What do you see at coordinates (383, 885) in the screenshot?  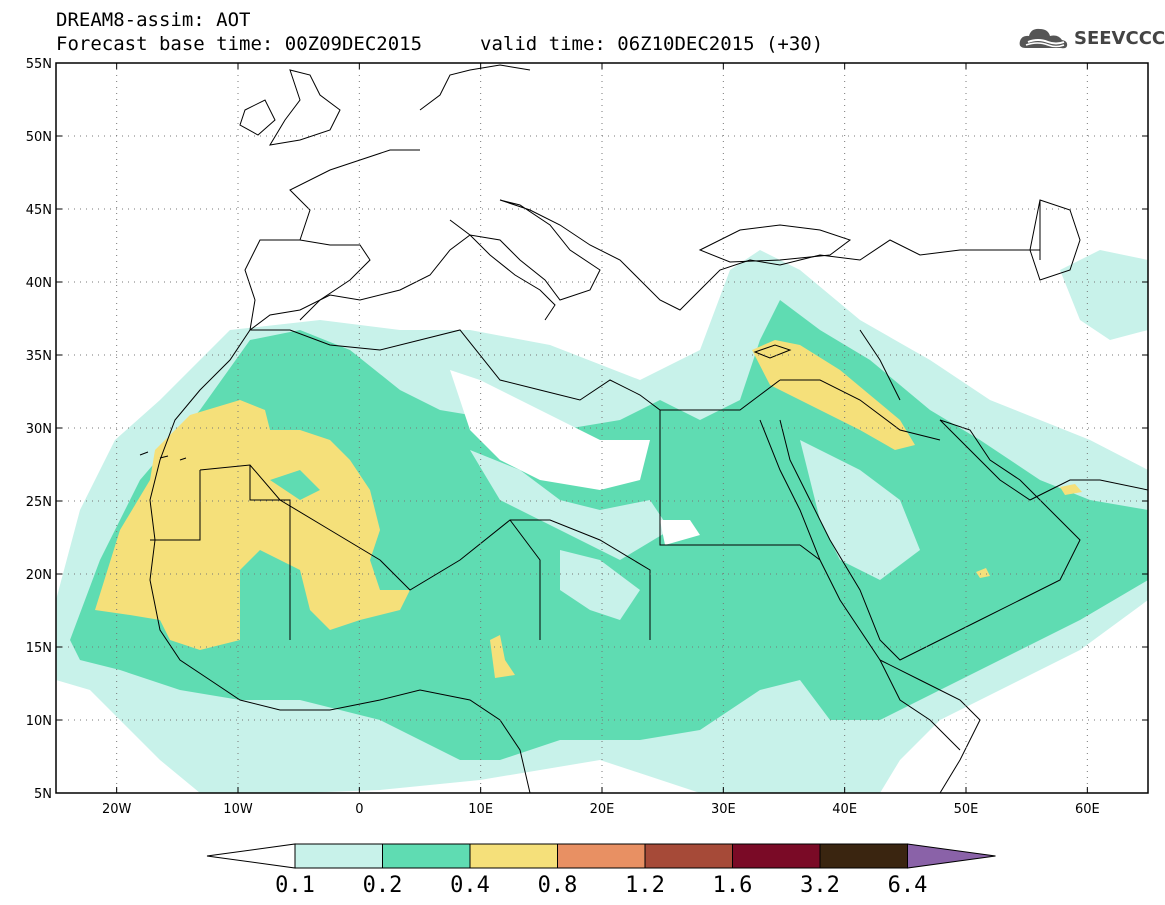 I see `colorbar-level-label: 0.2` at bounding box center [383, 885].